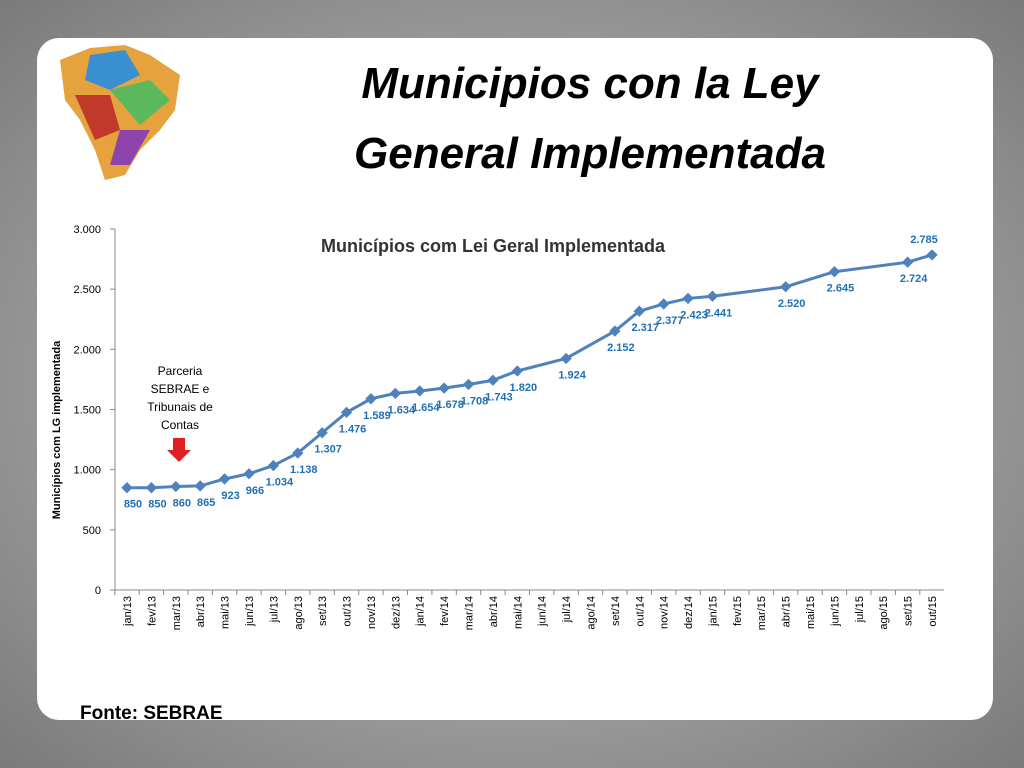  I want to click on x-tick-label: dez/13, so click(396, 612).